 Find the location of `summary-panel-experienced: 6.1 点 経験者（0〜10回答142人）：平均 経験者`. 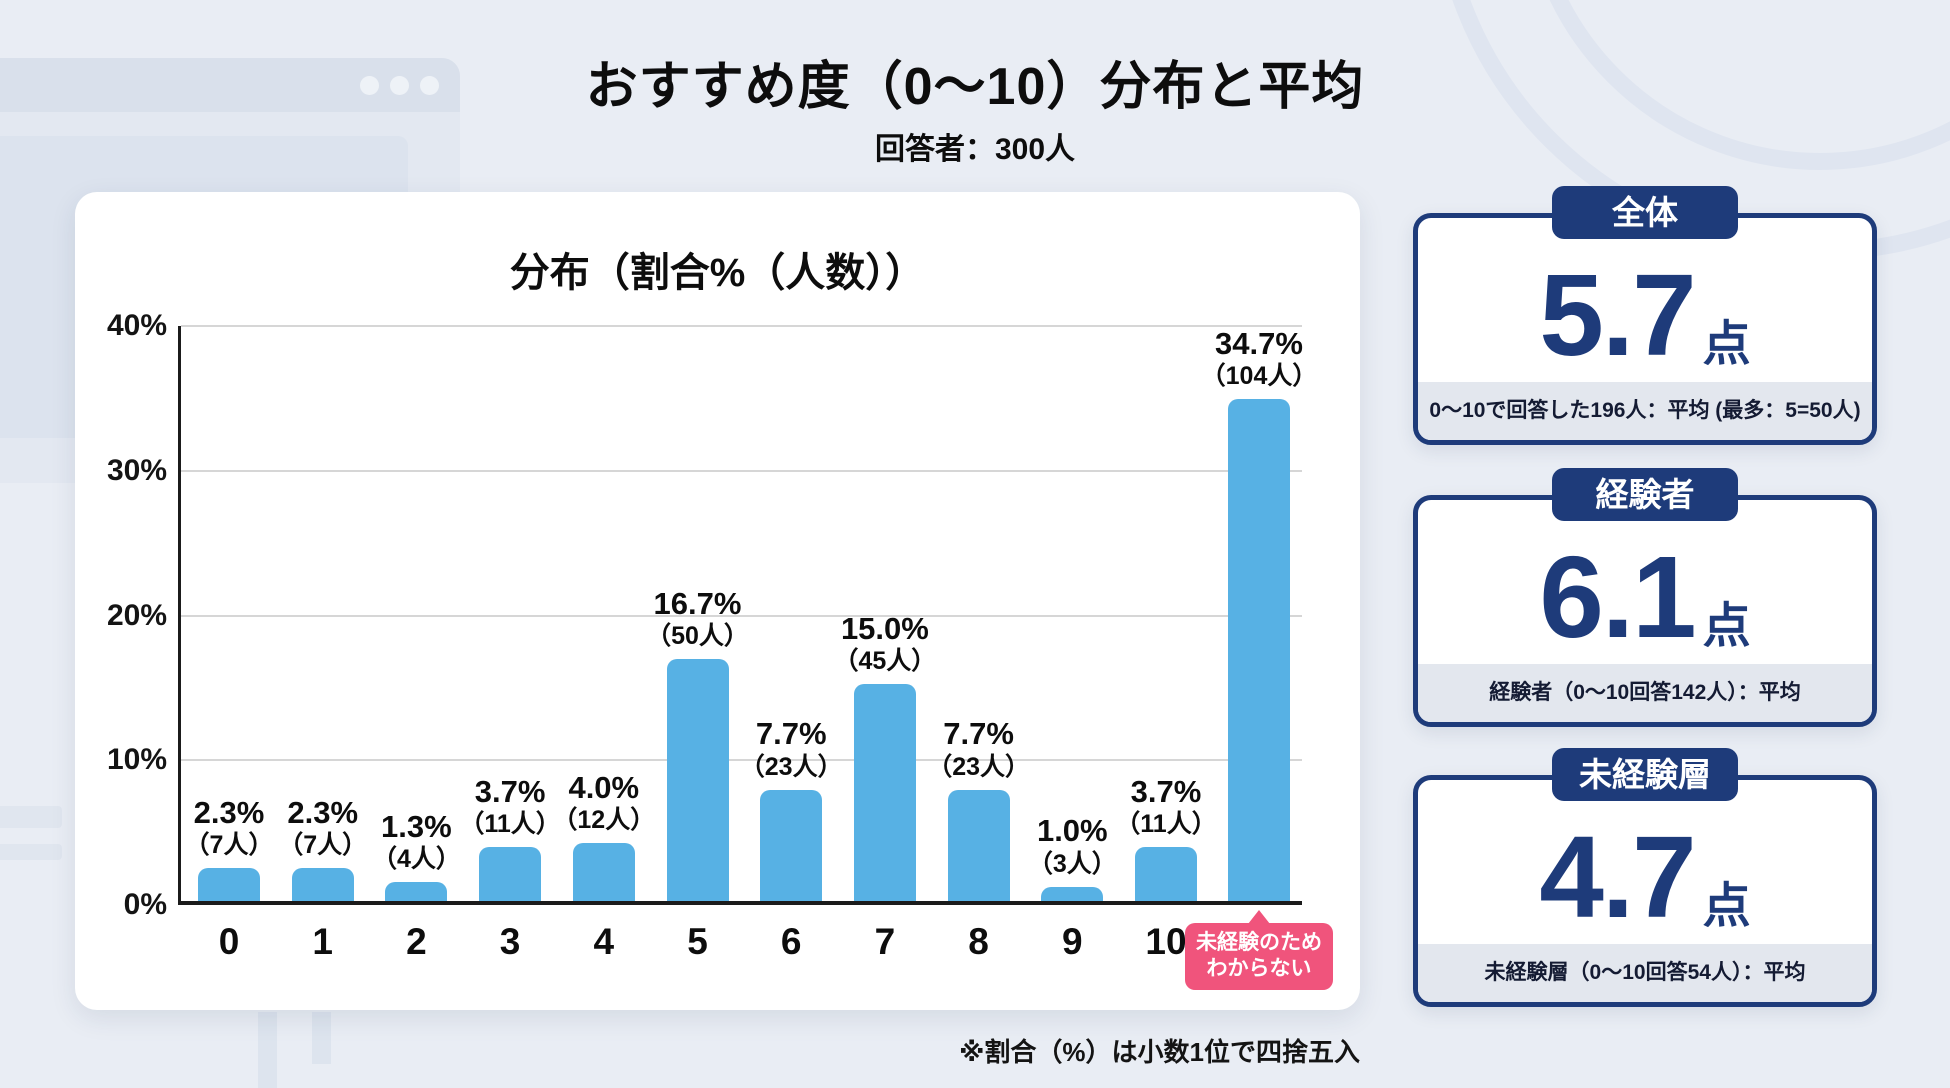

summary-panel-experienced: 6.1 点 経験者（0〜10回答142人）：平均 経験者 is located at coordinates (1645, 597).